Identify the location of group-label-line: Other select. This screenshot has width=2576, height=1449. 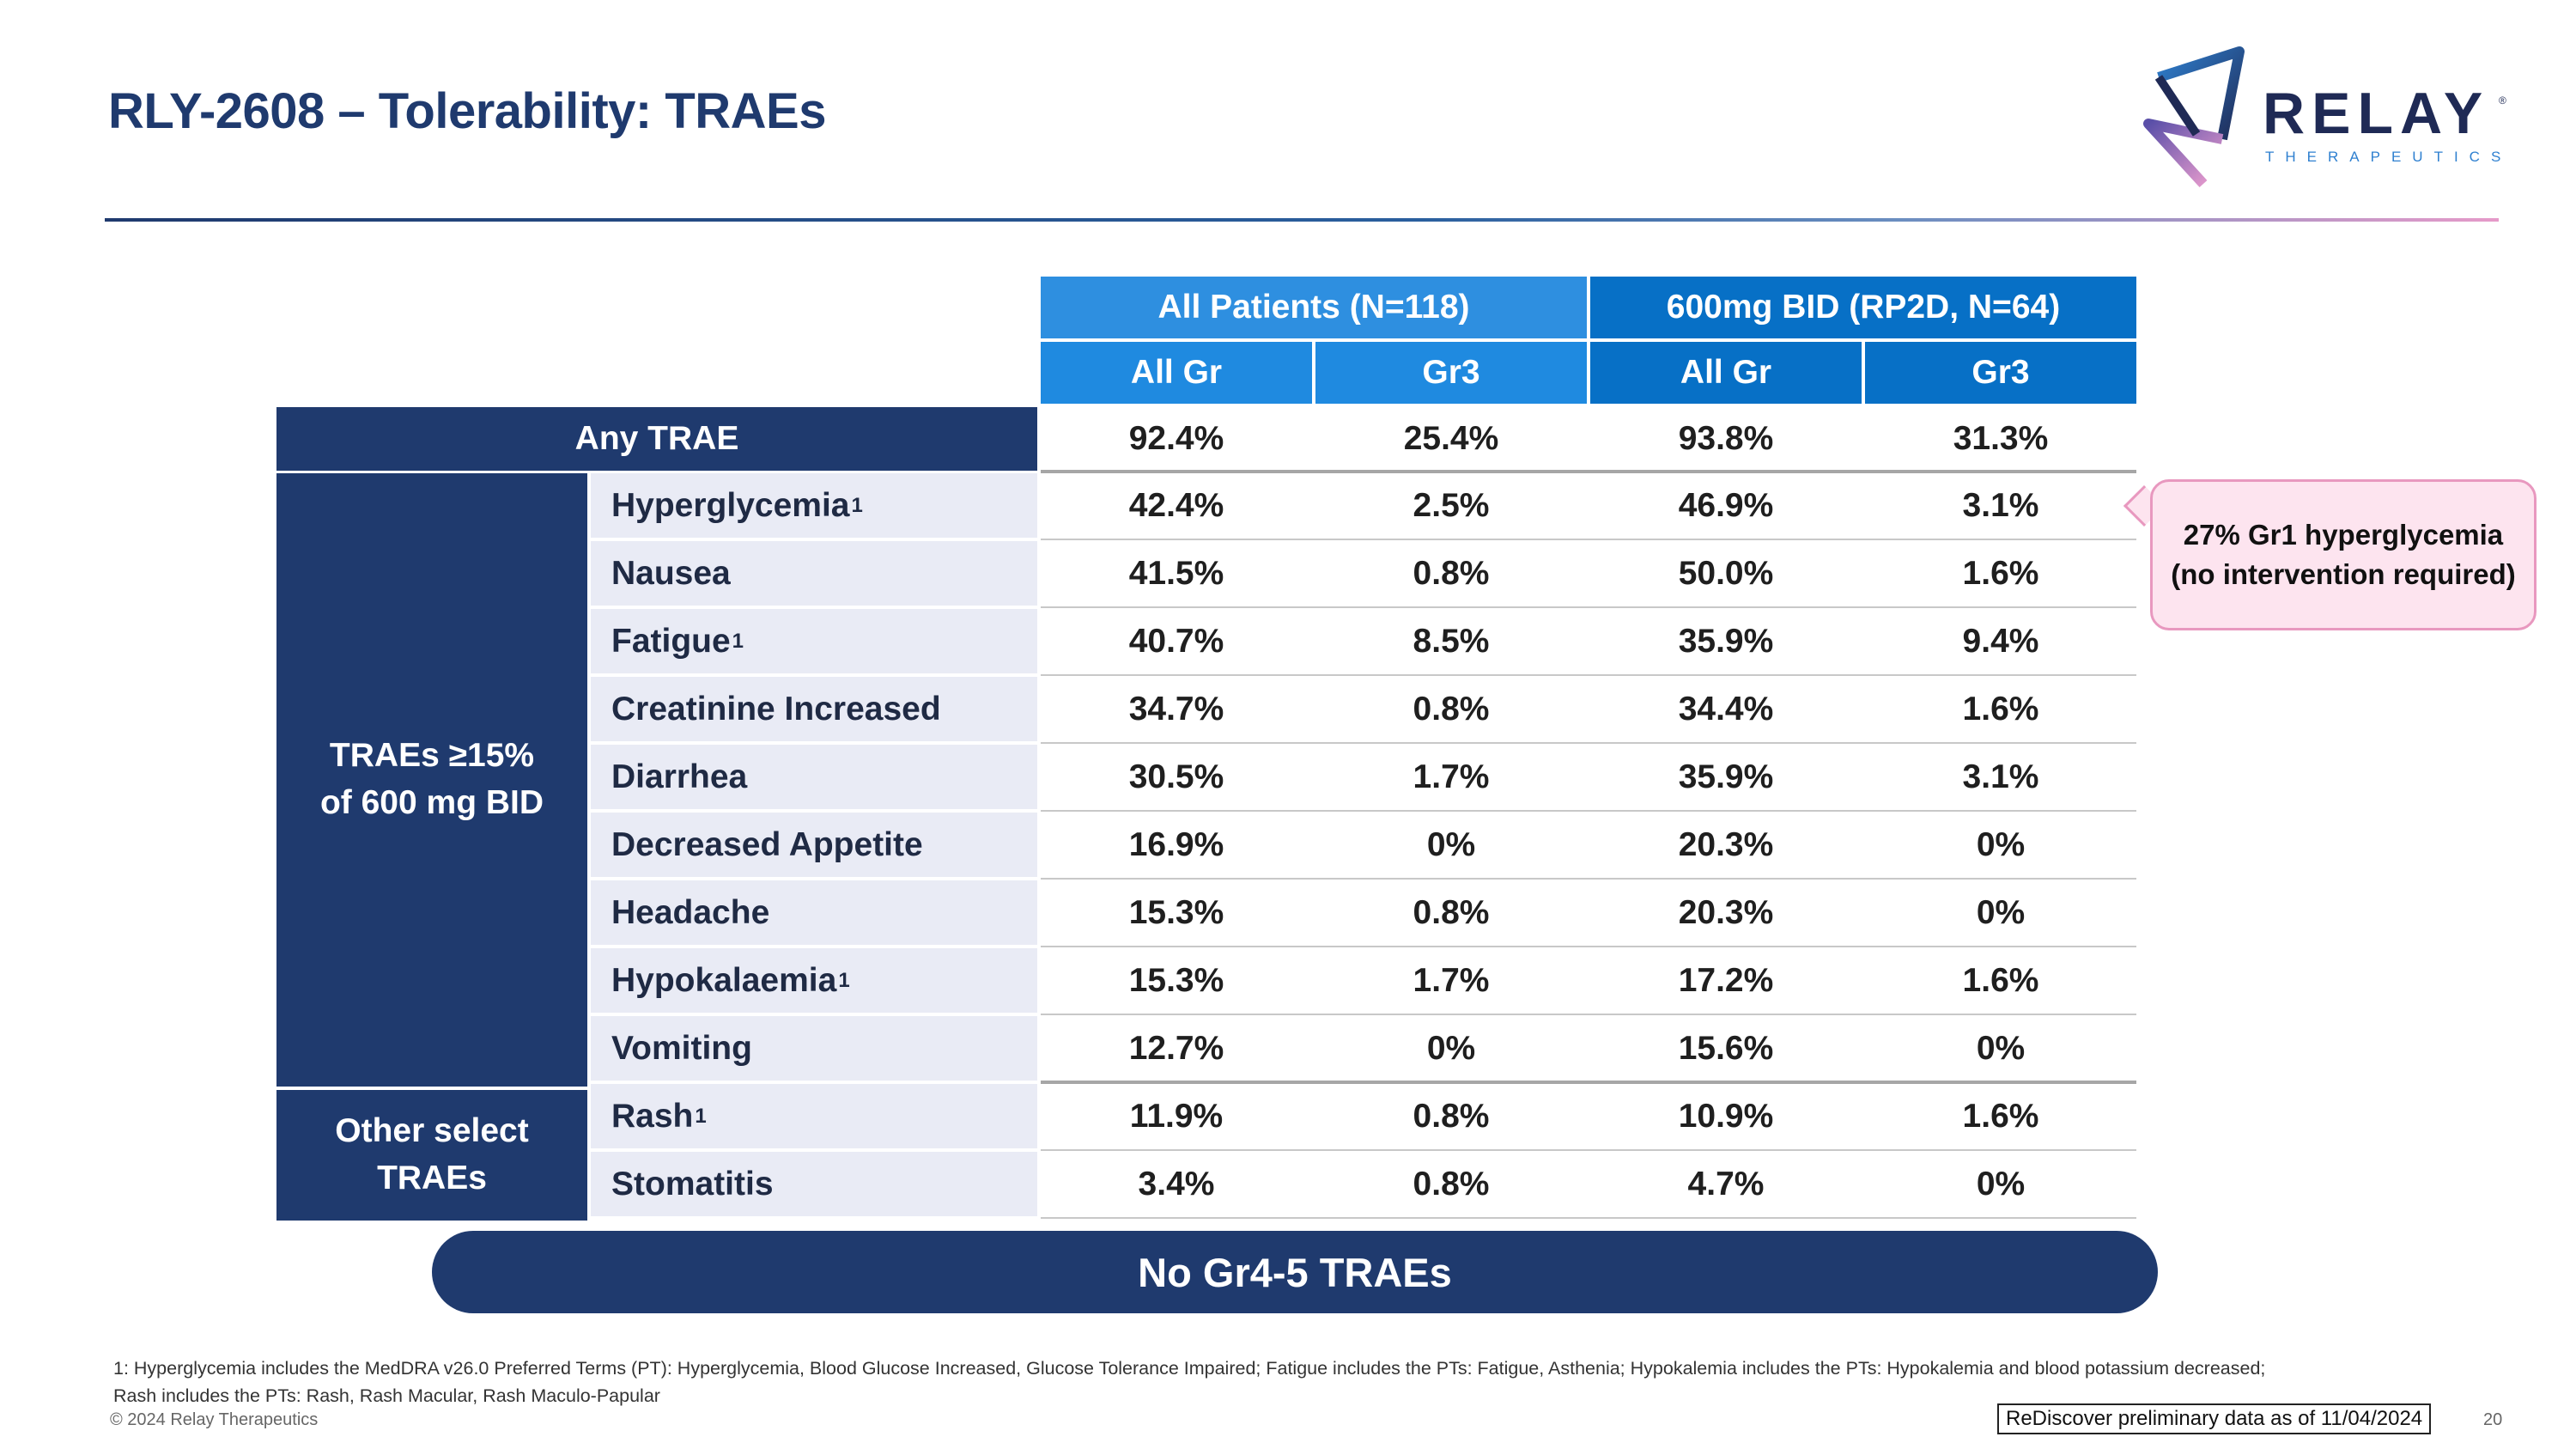
(432, 1131).